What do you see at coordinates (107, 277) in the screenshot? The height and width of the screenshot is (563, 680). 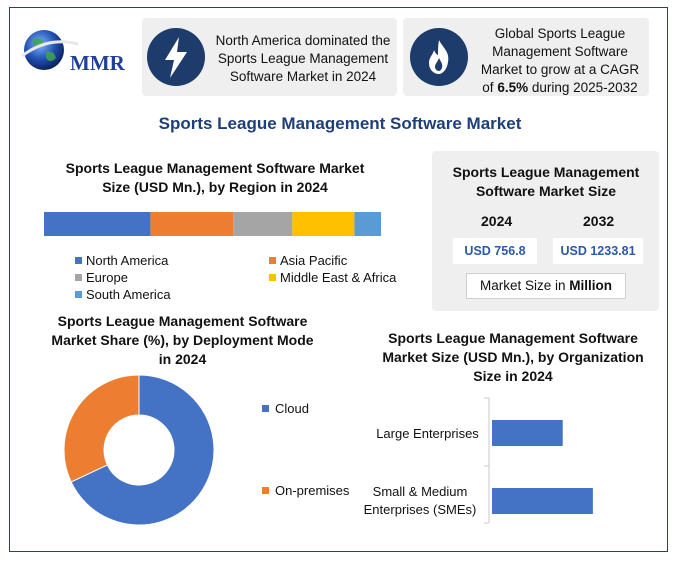 I see `legend-label: Europe` at bounding box center [107, 277].